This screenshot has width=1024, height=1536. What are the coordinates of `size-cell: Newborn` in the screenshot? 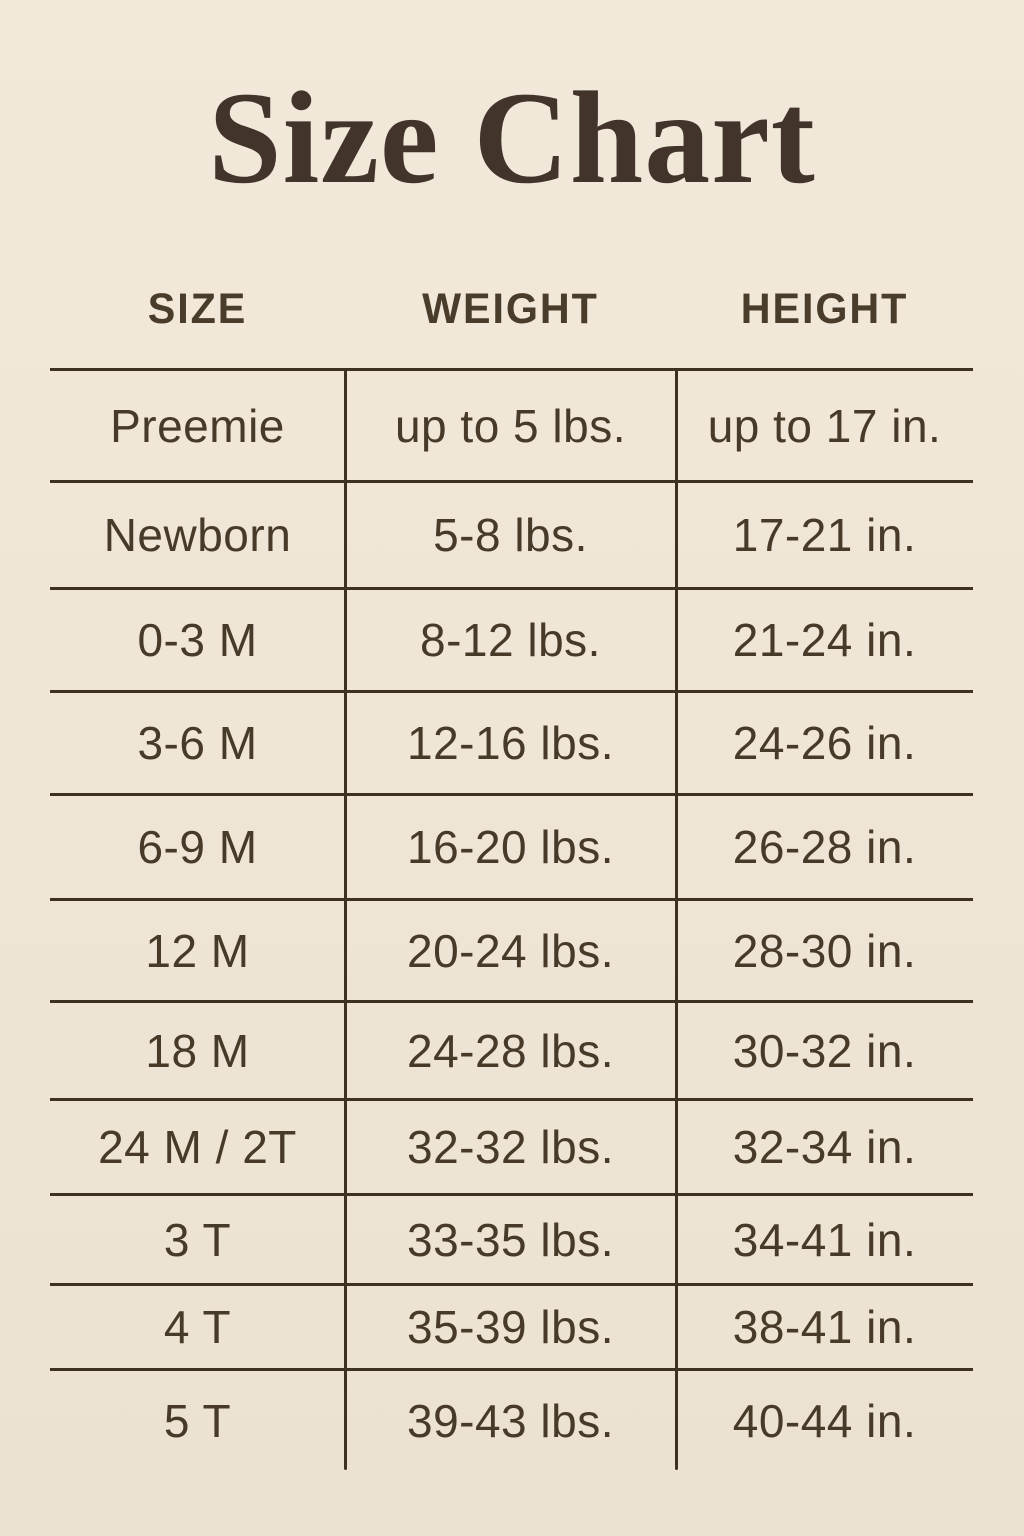 It's located at (197, 535).